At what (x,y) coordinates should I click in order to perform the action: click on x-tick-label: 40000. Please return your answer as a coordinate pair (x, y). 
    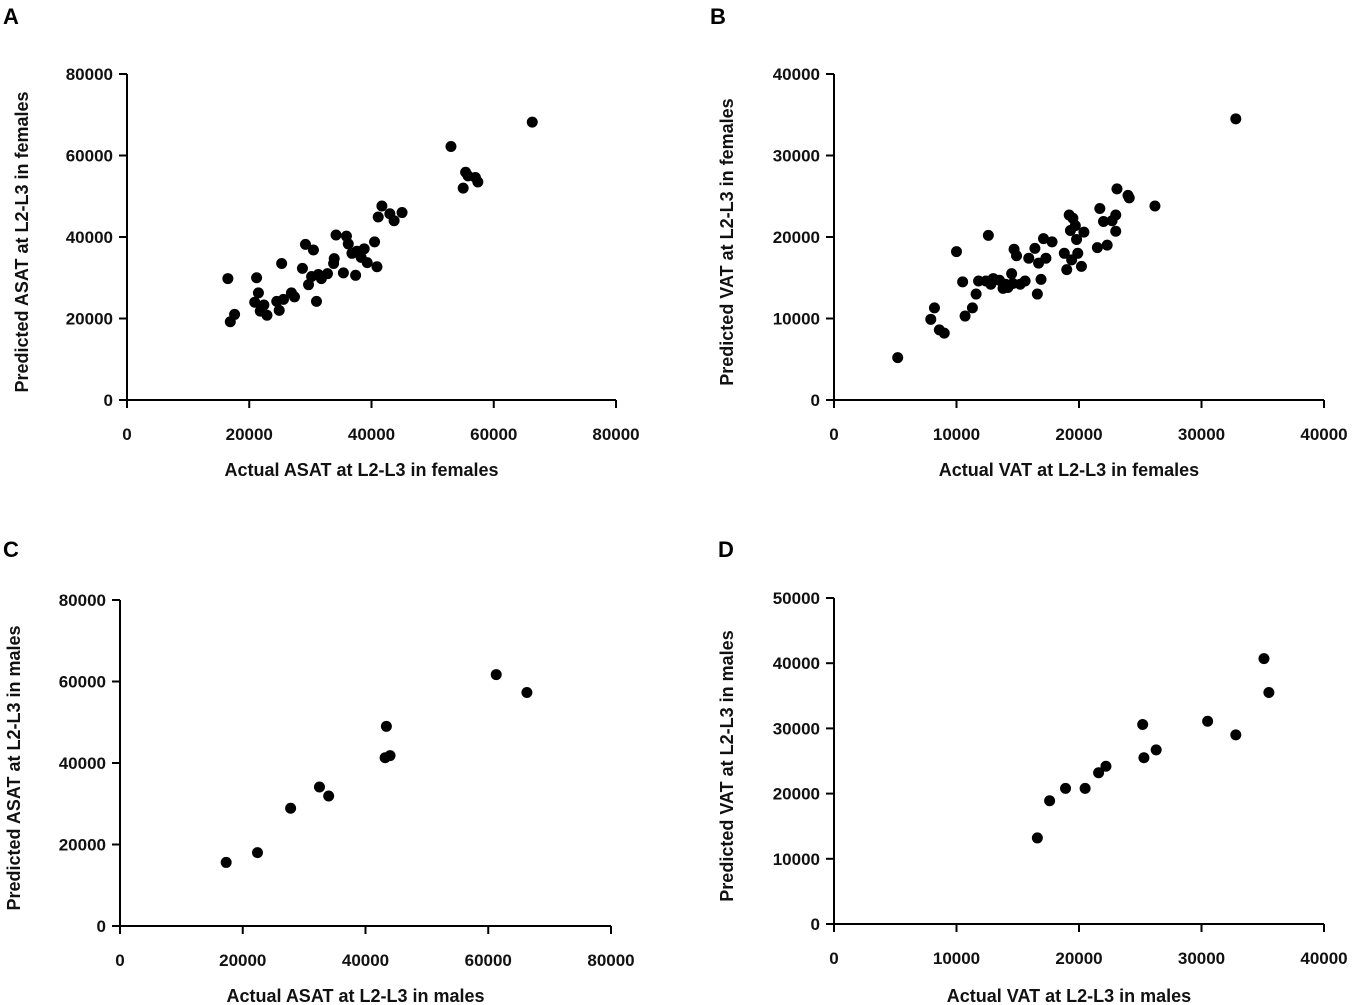
    Looking at the image, I should click on (365, 960).